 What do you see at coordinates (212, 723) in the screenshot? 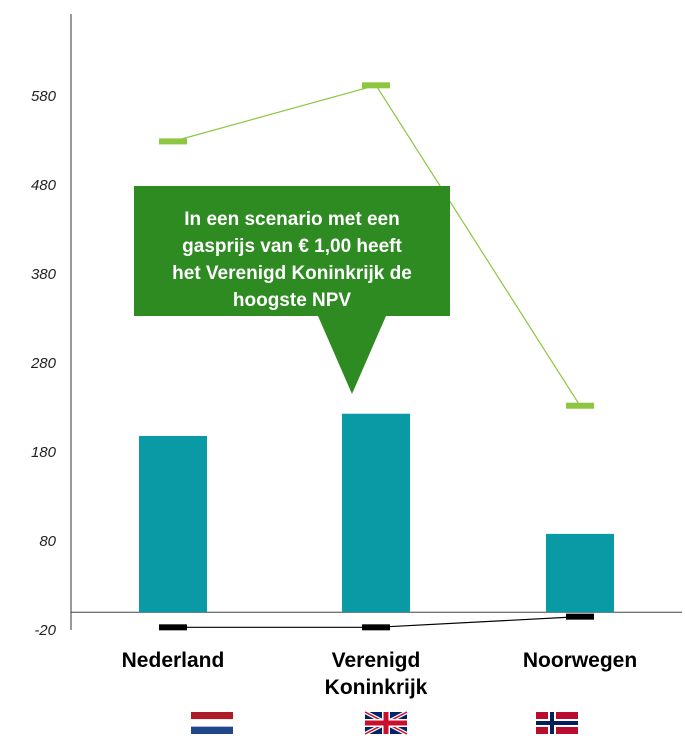
I see `netherlands-flag` at bounding box center [212, 723].